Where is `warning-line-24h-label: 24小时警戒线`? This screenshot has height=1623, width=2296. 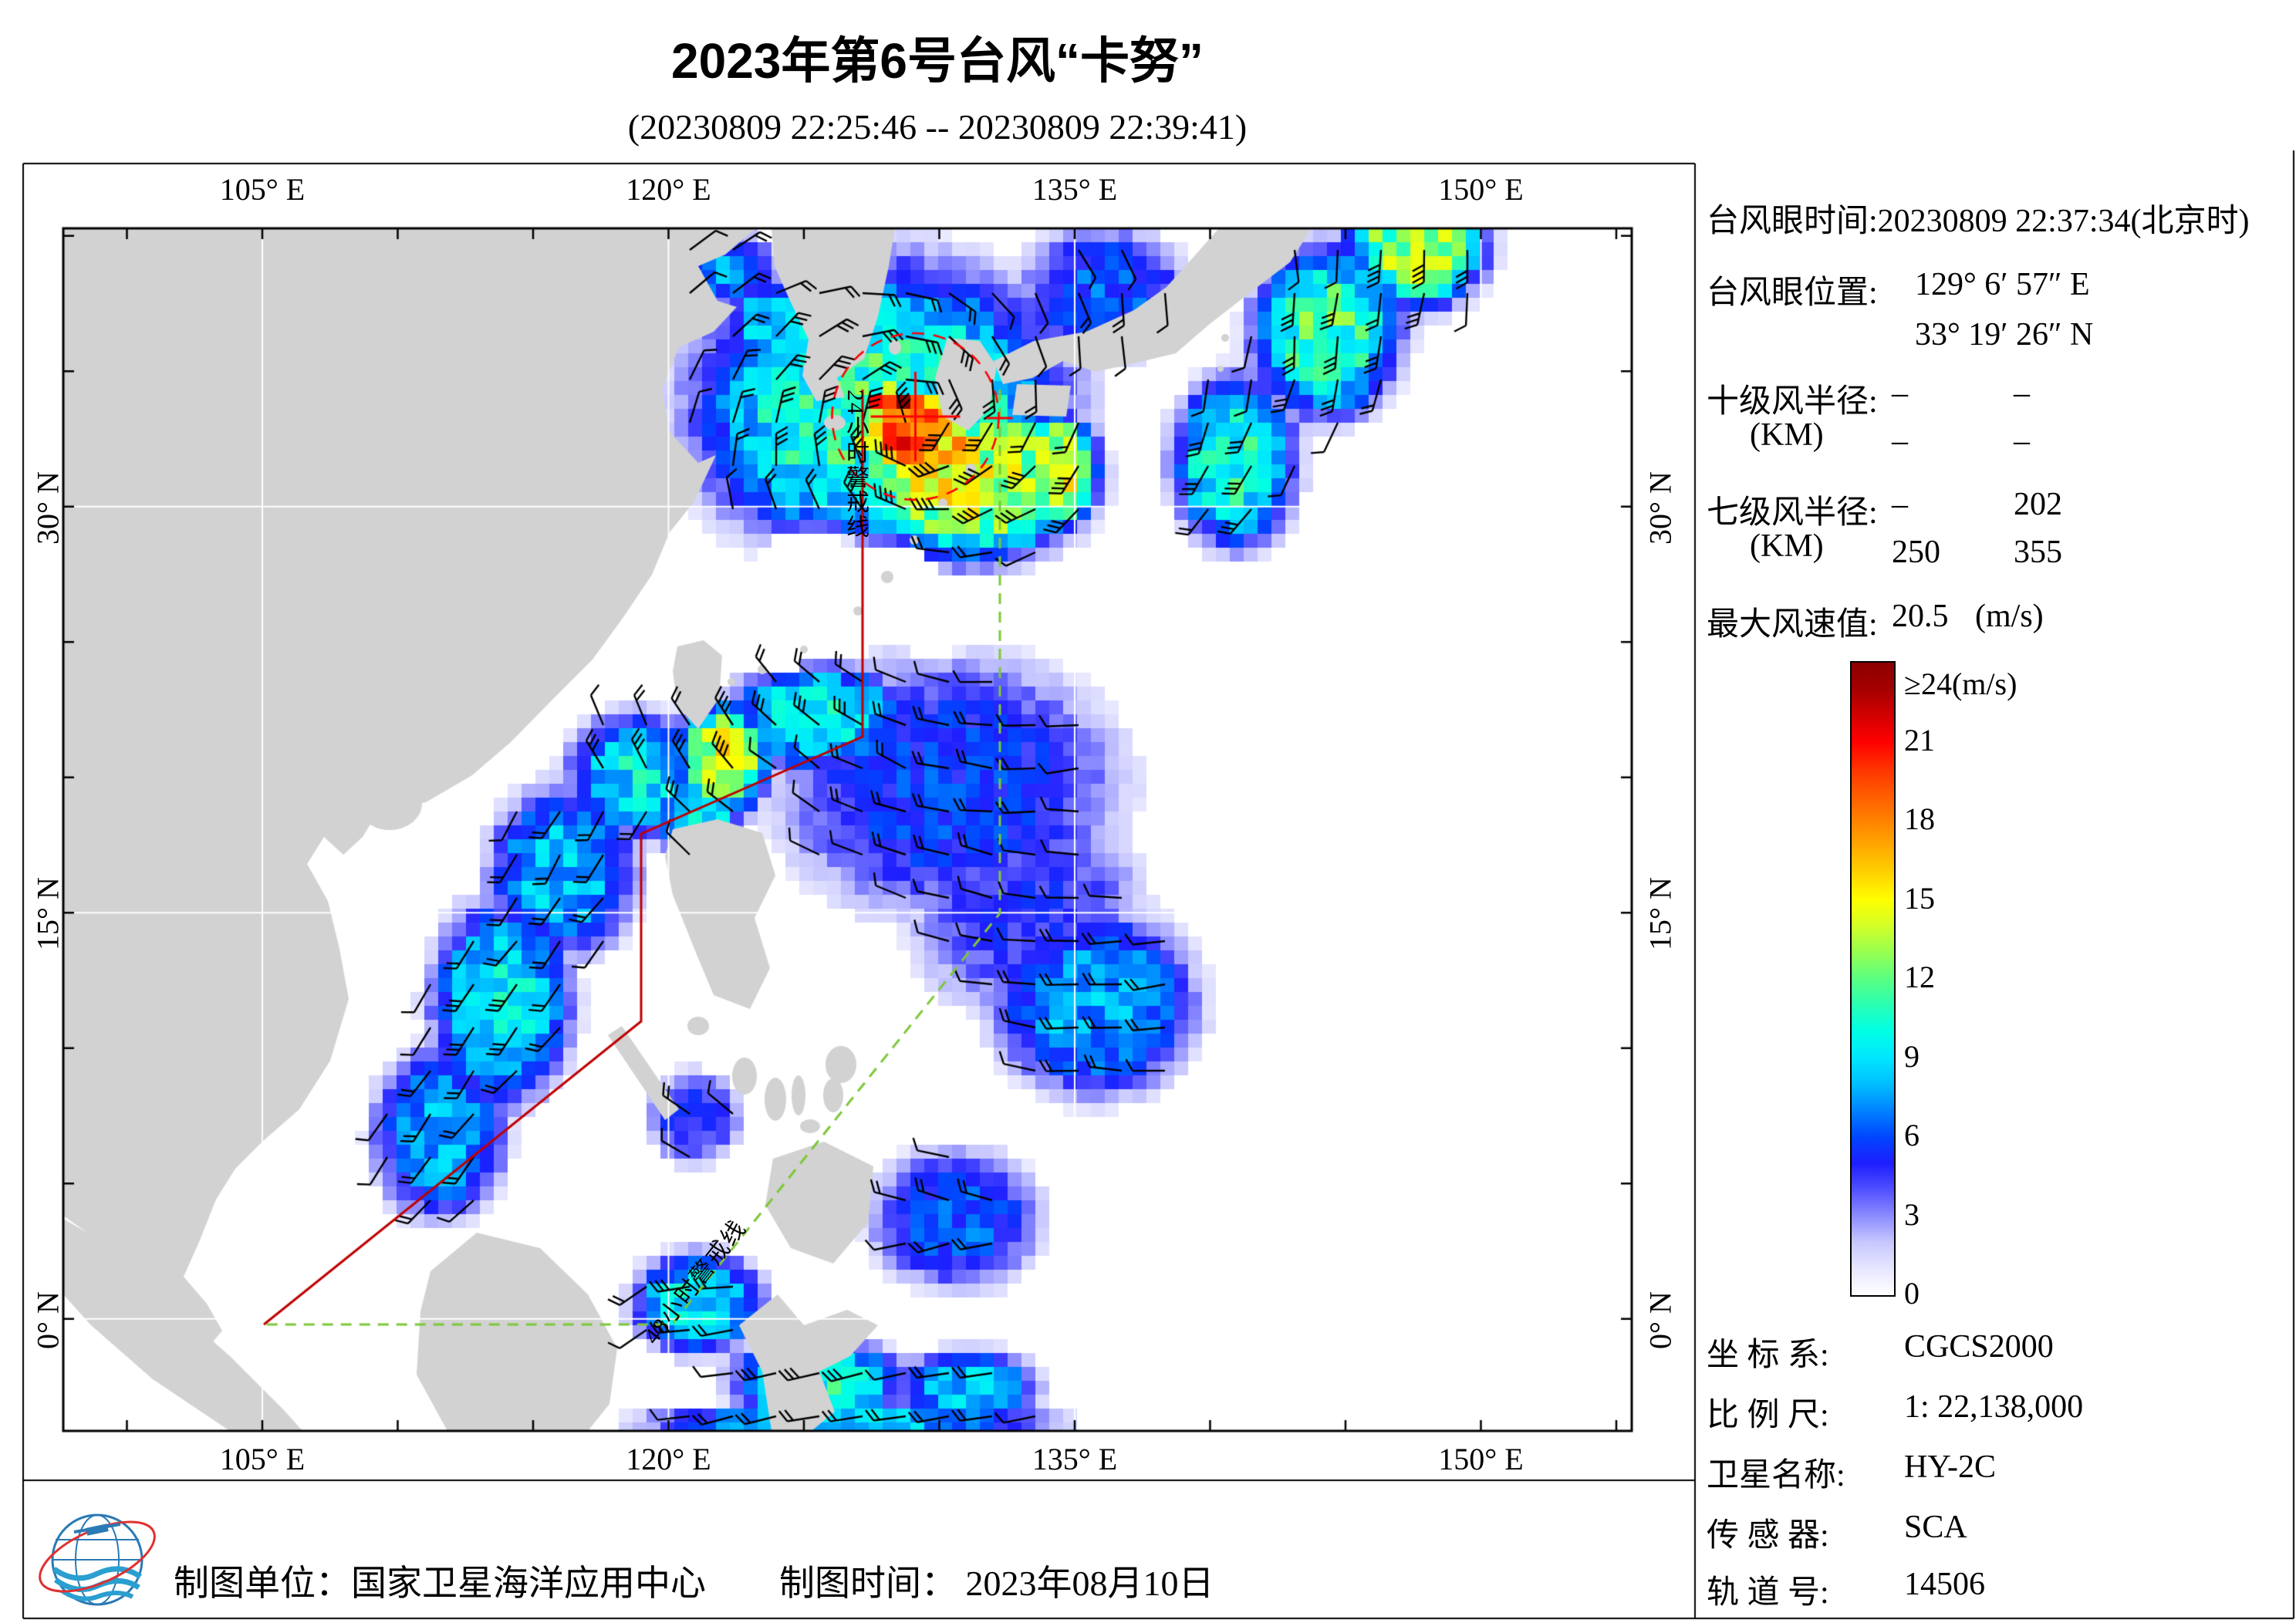
warning-line-24h-label: 24小时警戒线 is located at coordinates (855, 464).